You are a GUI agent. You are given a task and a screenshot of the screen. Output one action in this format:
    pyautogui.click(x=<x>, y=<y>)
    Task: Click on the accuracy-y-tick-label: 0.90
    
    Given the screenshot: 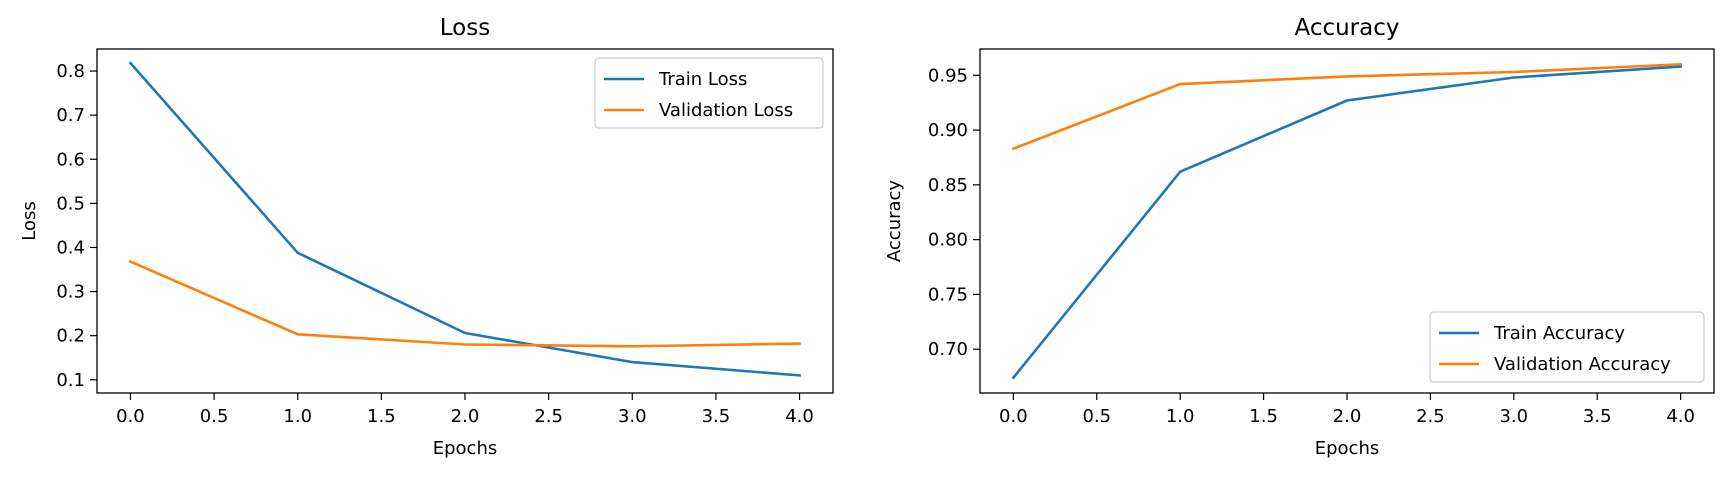 What is the action you would take?
    pyautogui.click(x=948, y=130)
    